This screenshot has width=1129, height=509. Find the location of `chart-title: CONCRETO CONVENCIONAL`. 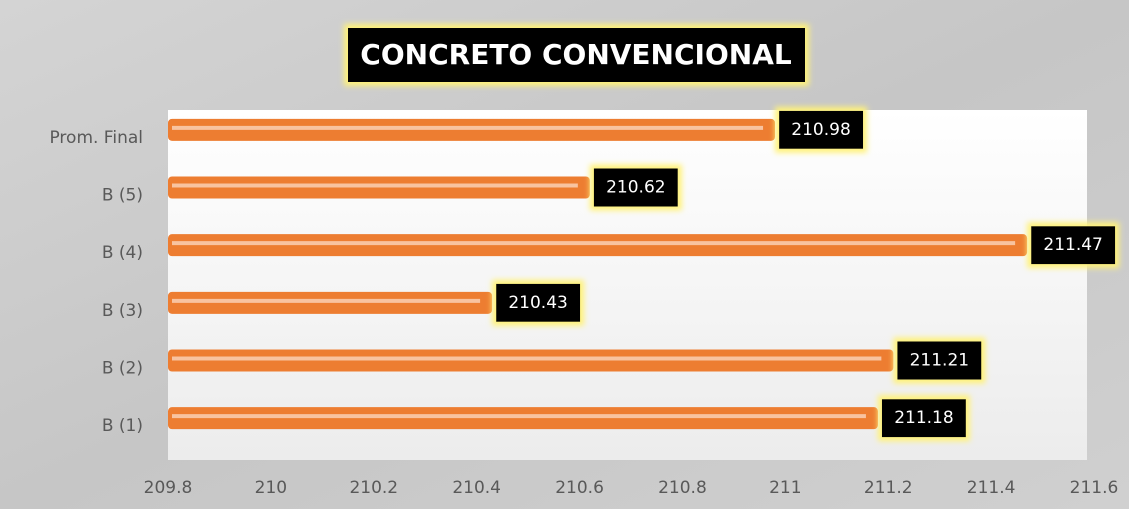

chart-title: CONCRETO CONVENCIONAL is located at coordinates (576, 54).